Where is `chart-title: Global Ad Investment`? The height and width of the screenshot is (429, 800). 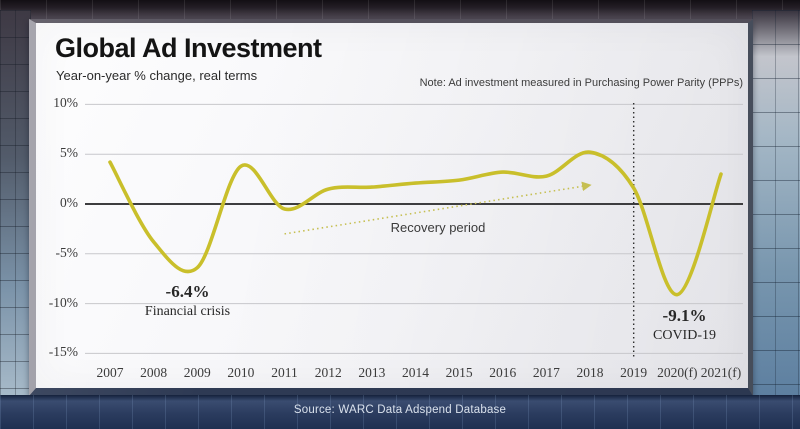 chart-title: Global Ad Investment is located at coordinates (188, 48).